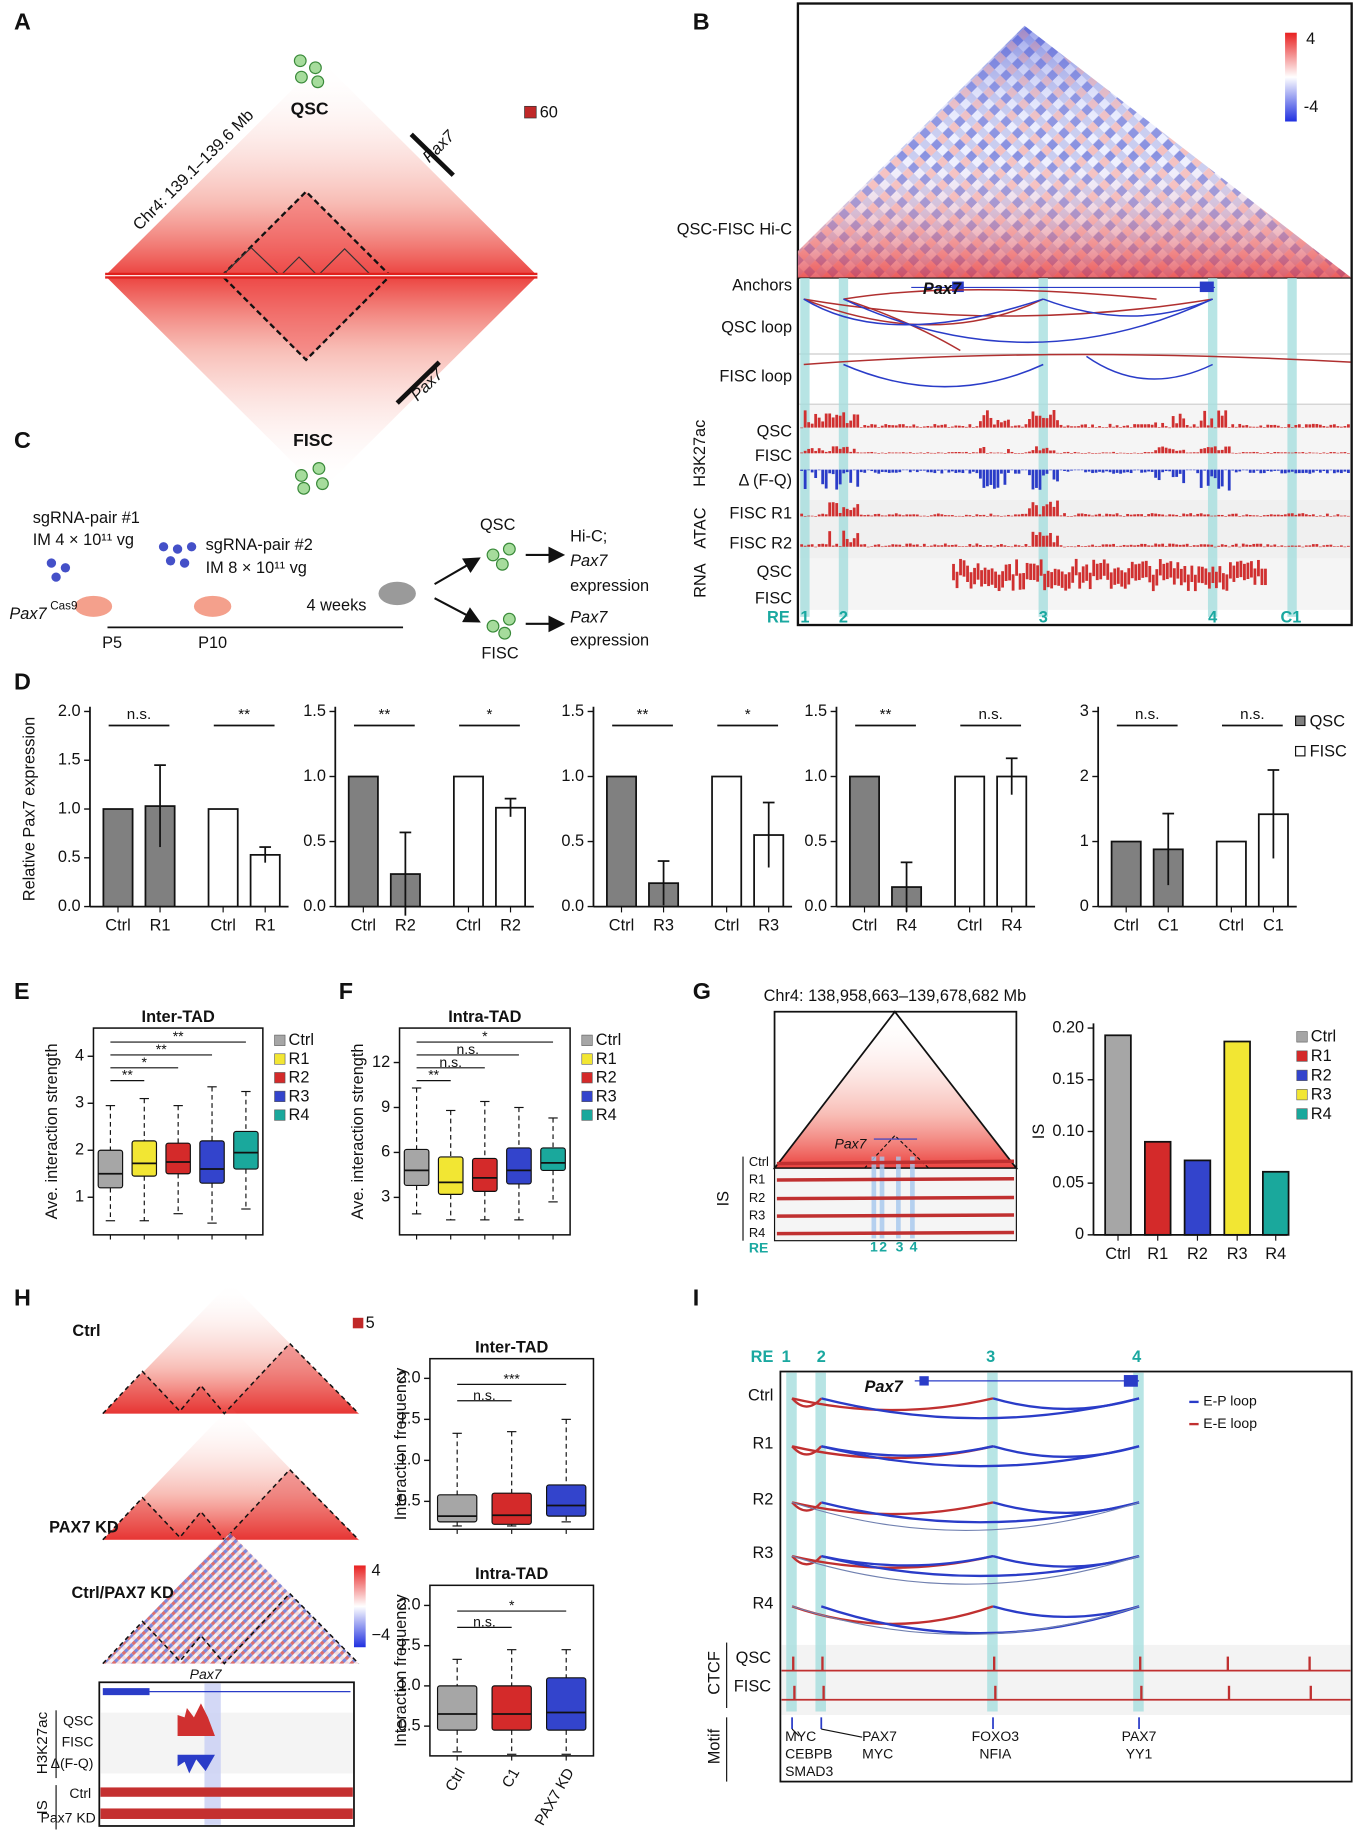 This screenshot has height=1833, width=1354. What do you see at coordinates (161, 1049) in the screenshot?
I see `significance-label: **` at bounding box center [161, 1049].